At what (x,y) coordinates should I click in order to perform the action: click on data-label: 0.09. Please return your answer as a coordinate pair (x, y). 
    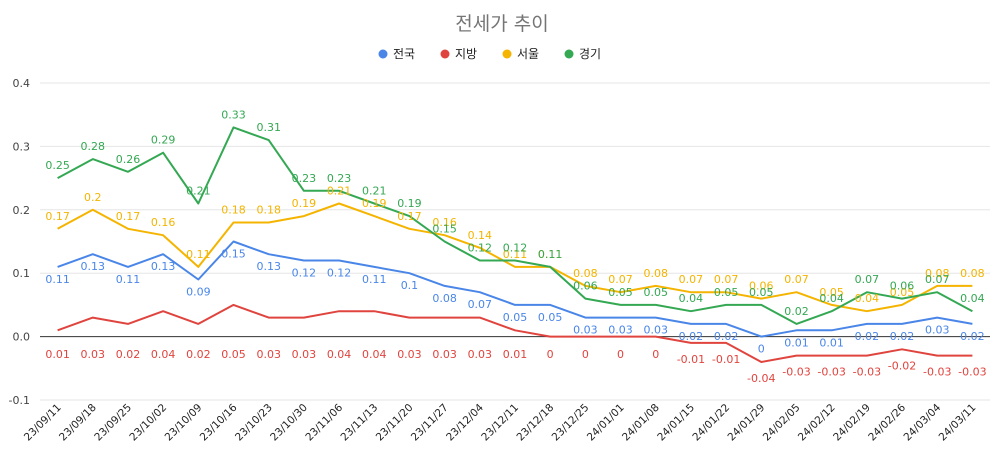
    Looking at the image, I should click on (198, 292).